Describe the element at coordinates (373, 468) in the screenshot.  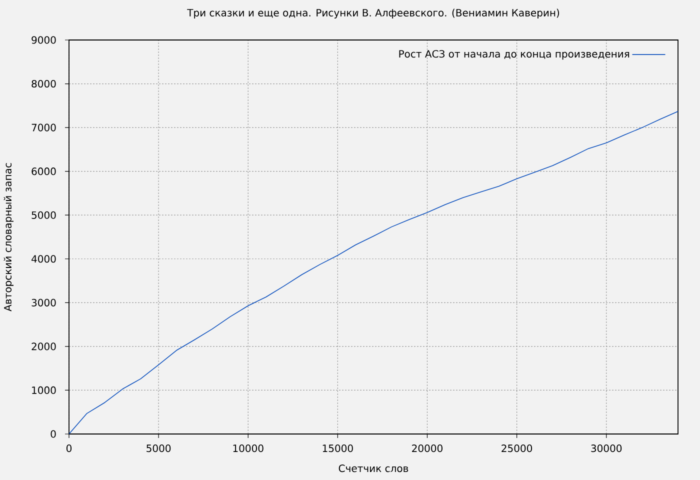
I see `x-axis-title: Счетчик слов` at that location.